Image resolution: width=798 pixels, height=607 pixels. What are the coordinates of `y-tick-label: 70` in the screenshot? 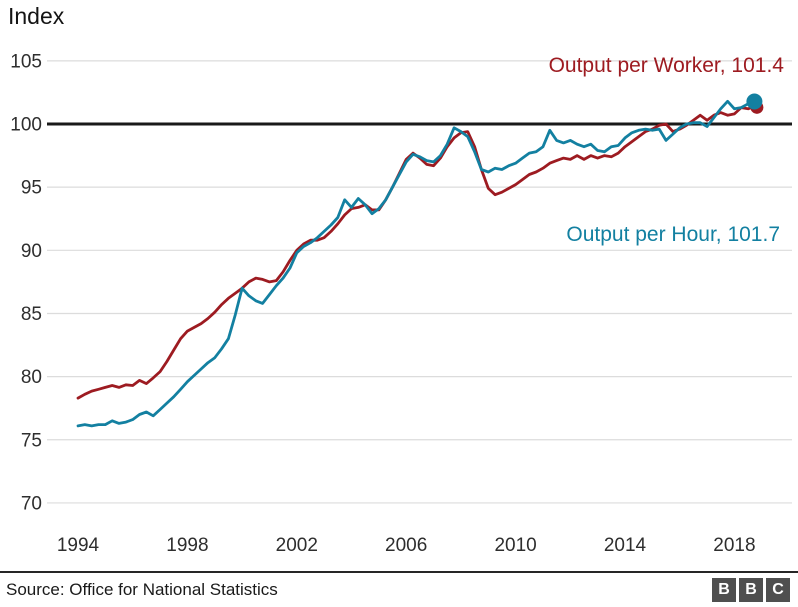 It's located at (31, 503).